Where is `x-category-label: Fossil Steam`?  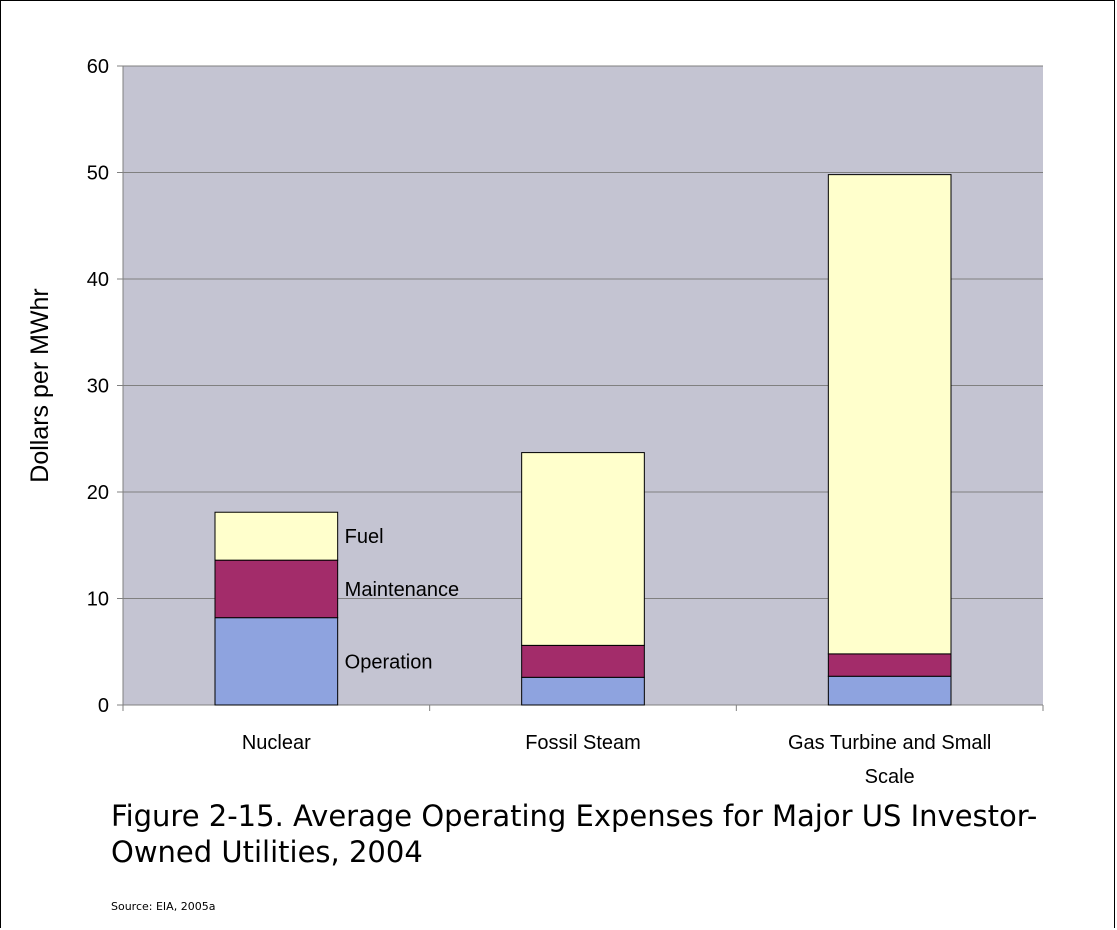 x-category-label: Fossil Steam is located at coordinates (583, 743).